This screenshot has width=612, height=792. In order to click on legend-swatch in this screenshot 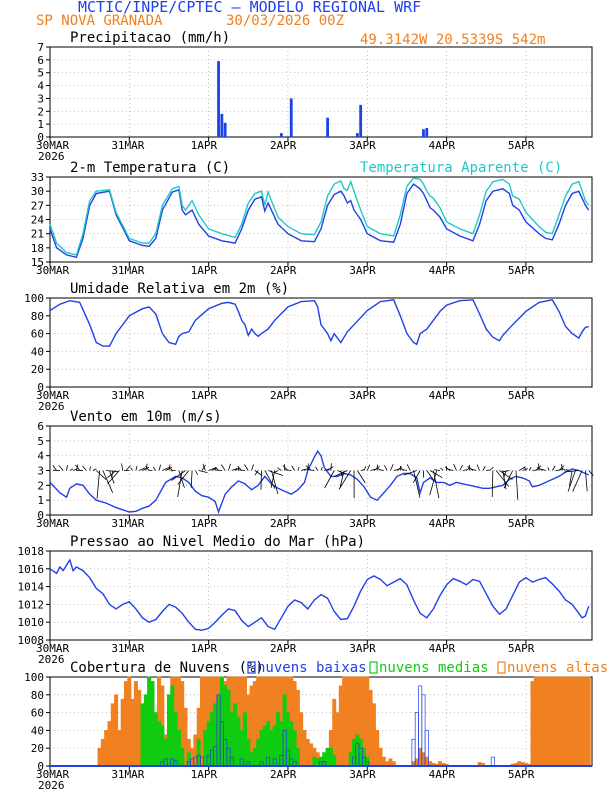, I will do `click(501, 667)`.